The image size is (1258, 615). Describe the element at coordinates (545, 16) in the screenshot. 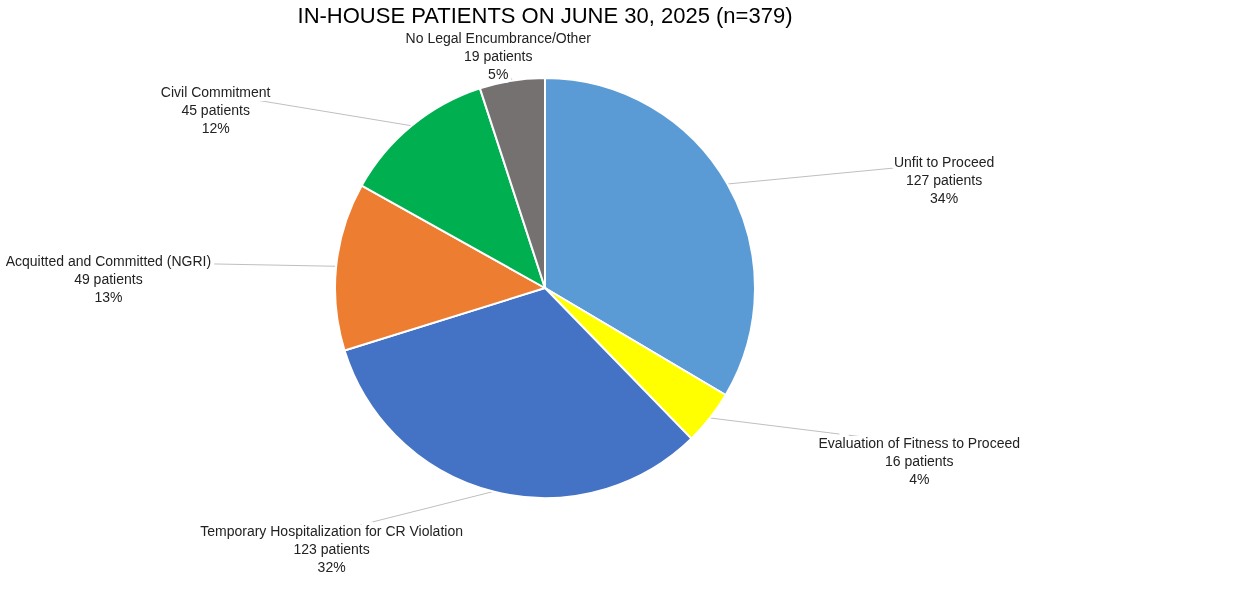

I see `chart-title: IN-HOUSE PATIENTS ON JUNE 30, 2025 (n=379)` at that location.